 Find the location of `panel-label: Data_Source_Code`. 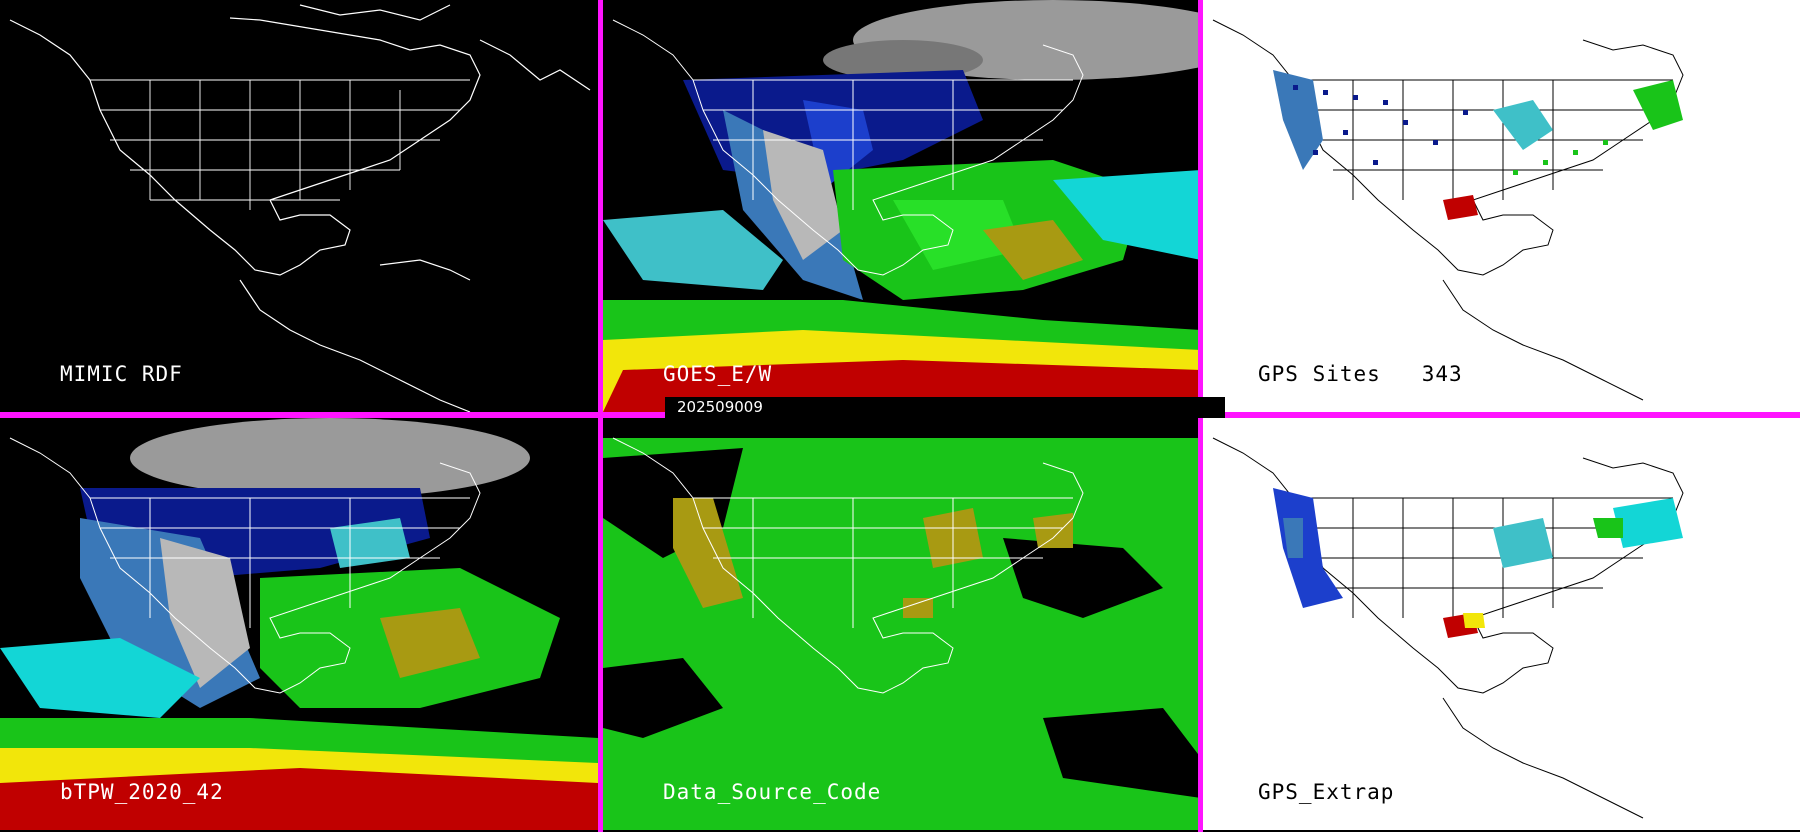

panel-label: Data_Source_Code is located at coordinates (772, 792).